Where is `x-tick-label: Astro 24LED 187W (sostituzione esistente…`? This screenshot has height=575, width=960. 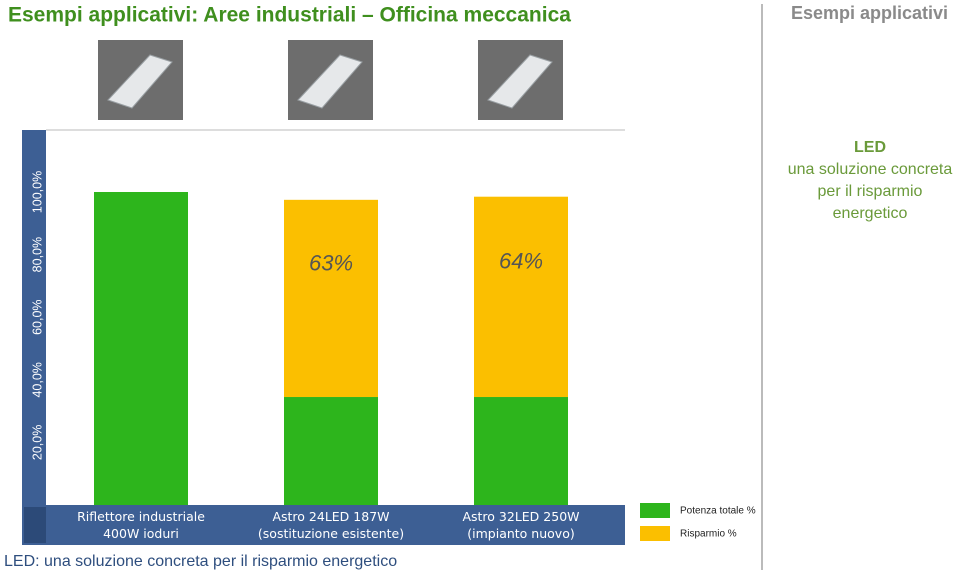 x-tick-label: Astro 24LED 187W (sostituzione esistente… is located at coordinates (331, 525).